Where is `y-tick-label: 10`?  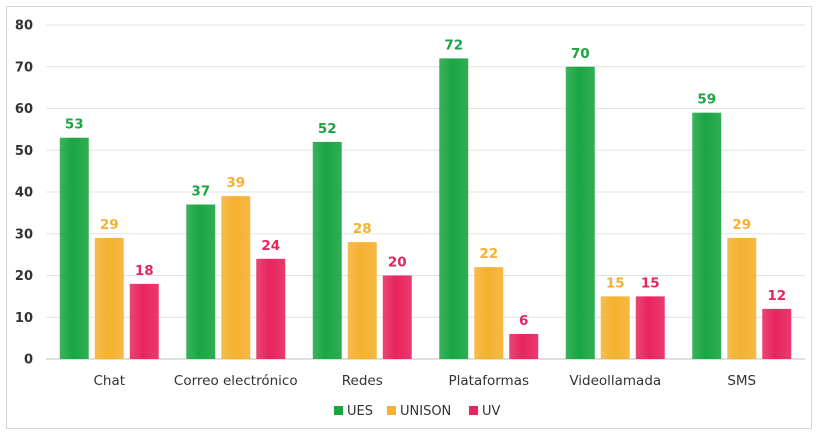 y-tick-label: 10 is located at coordinates (24, 318).